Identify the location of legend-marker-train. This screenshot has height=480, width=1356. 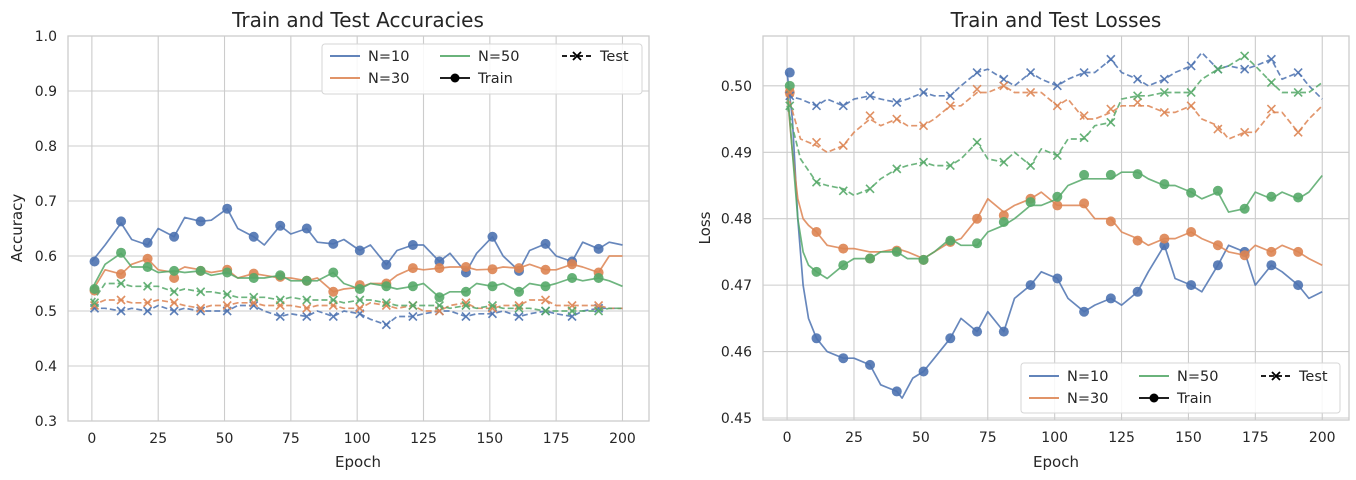
(1154, 398).